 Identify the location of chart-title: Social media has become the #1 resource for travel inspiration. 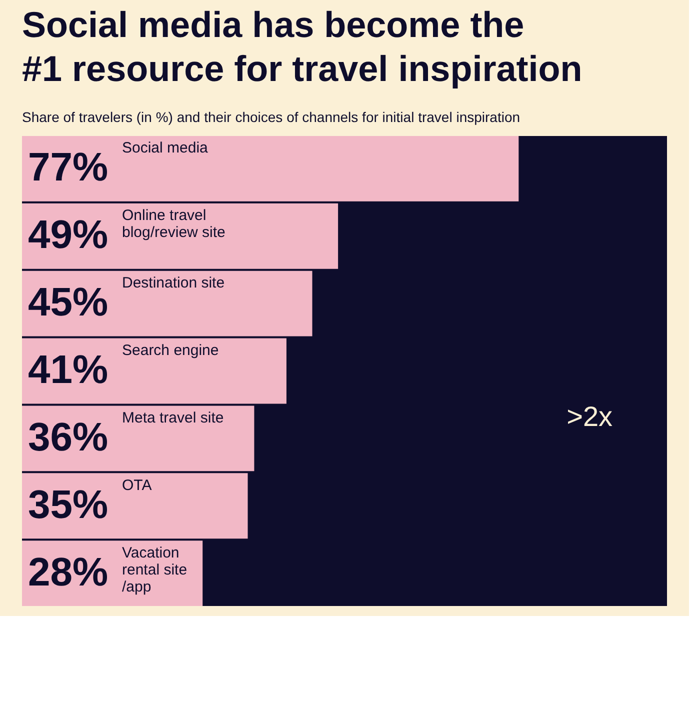
(302, 46).